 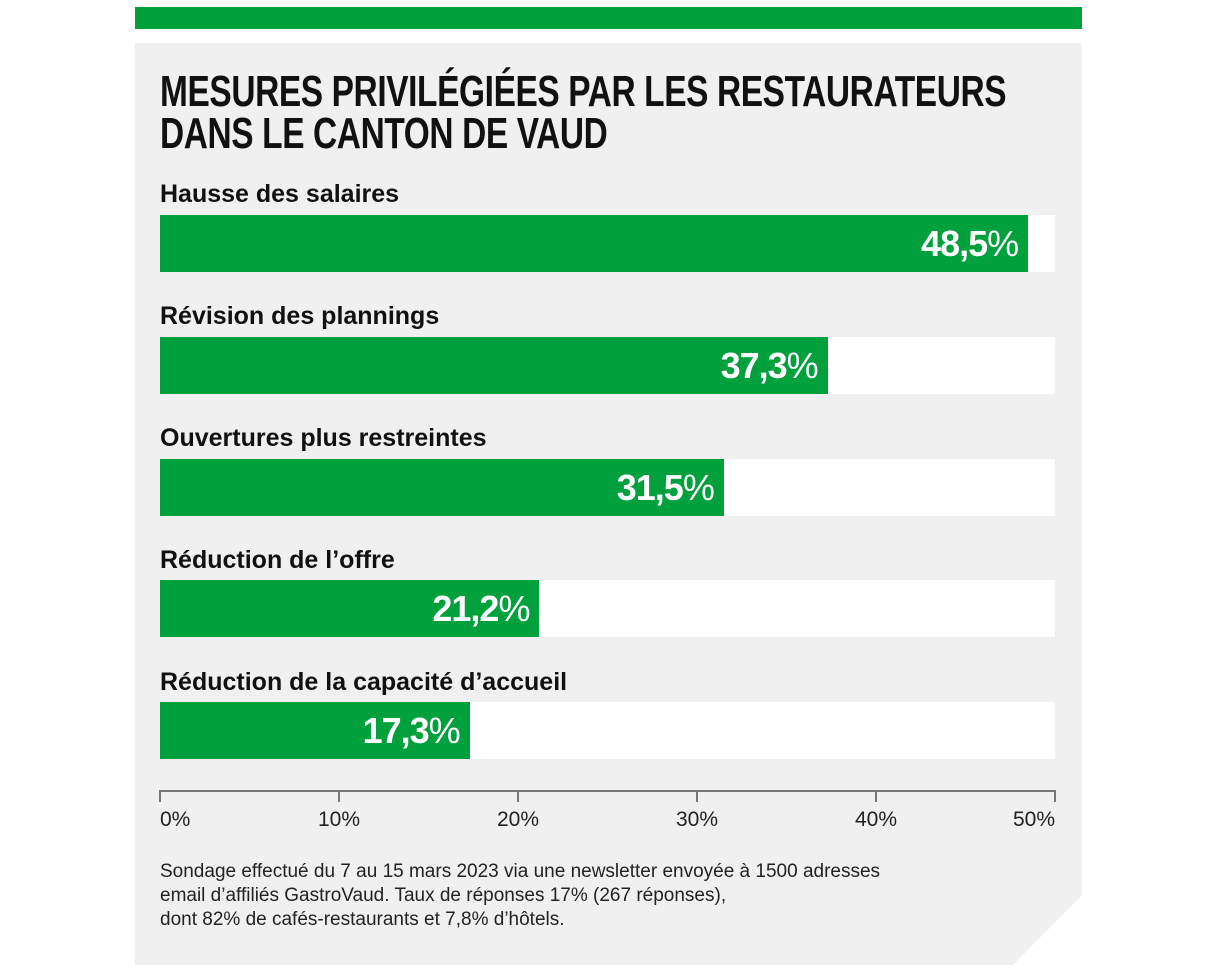 I want to click on x-tick-label: 30%, so click(x=697, y=819).